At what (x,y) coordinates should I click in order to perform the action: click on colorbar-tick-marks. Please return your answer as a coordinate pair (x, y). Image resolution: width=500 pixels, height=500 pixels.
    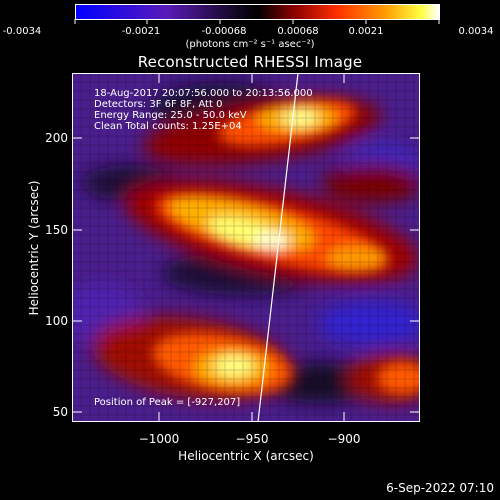
    Looking at the image, I should click on (257, 21).